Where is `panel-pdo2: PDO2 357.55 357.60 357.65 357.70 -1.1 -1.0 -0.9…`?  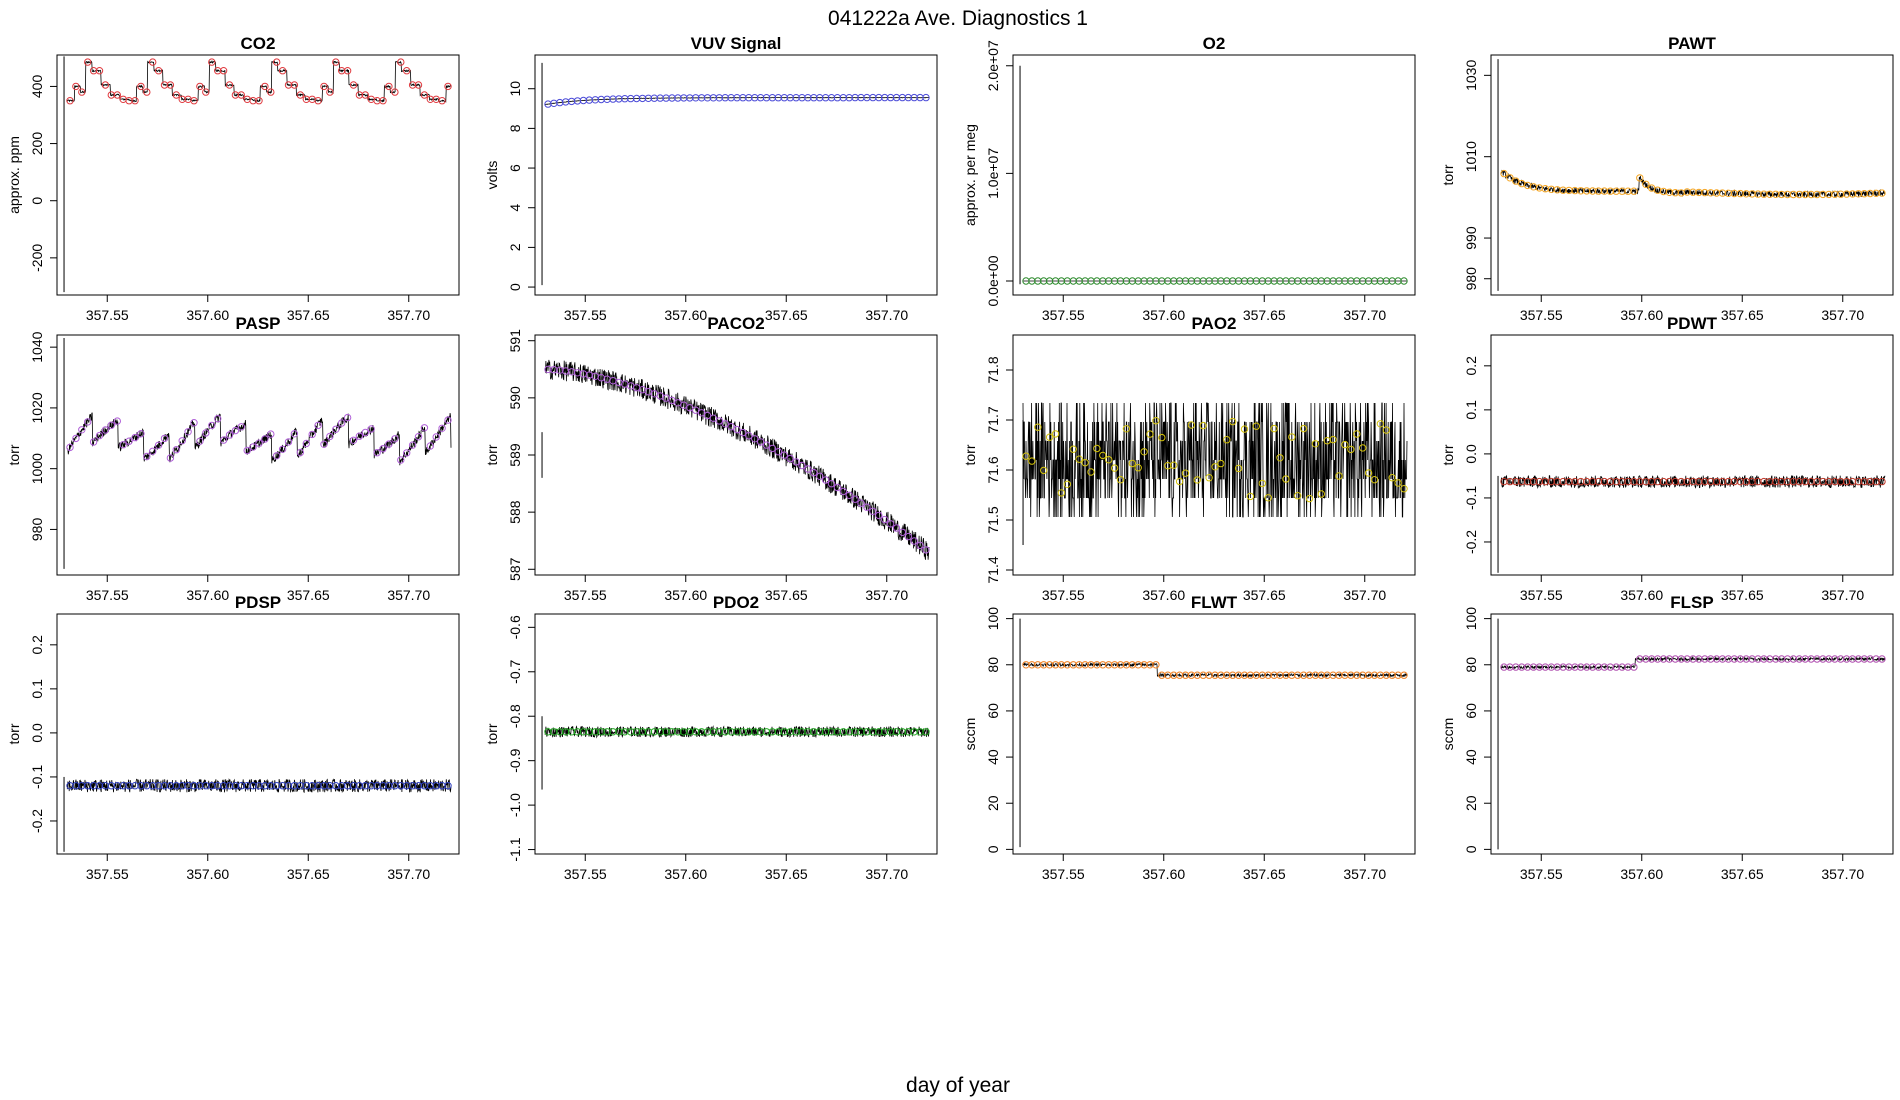
panel-pdo2: PDO2 357.55 357.60 357.65 357.70 -1.1 -1.0 -0.9… is located at coordinates (711, 737).